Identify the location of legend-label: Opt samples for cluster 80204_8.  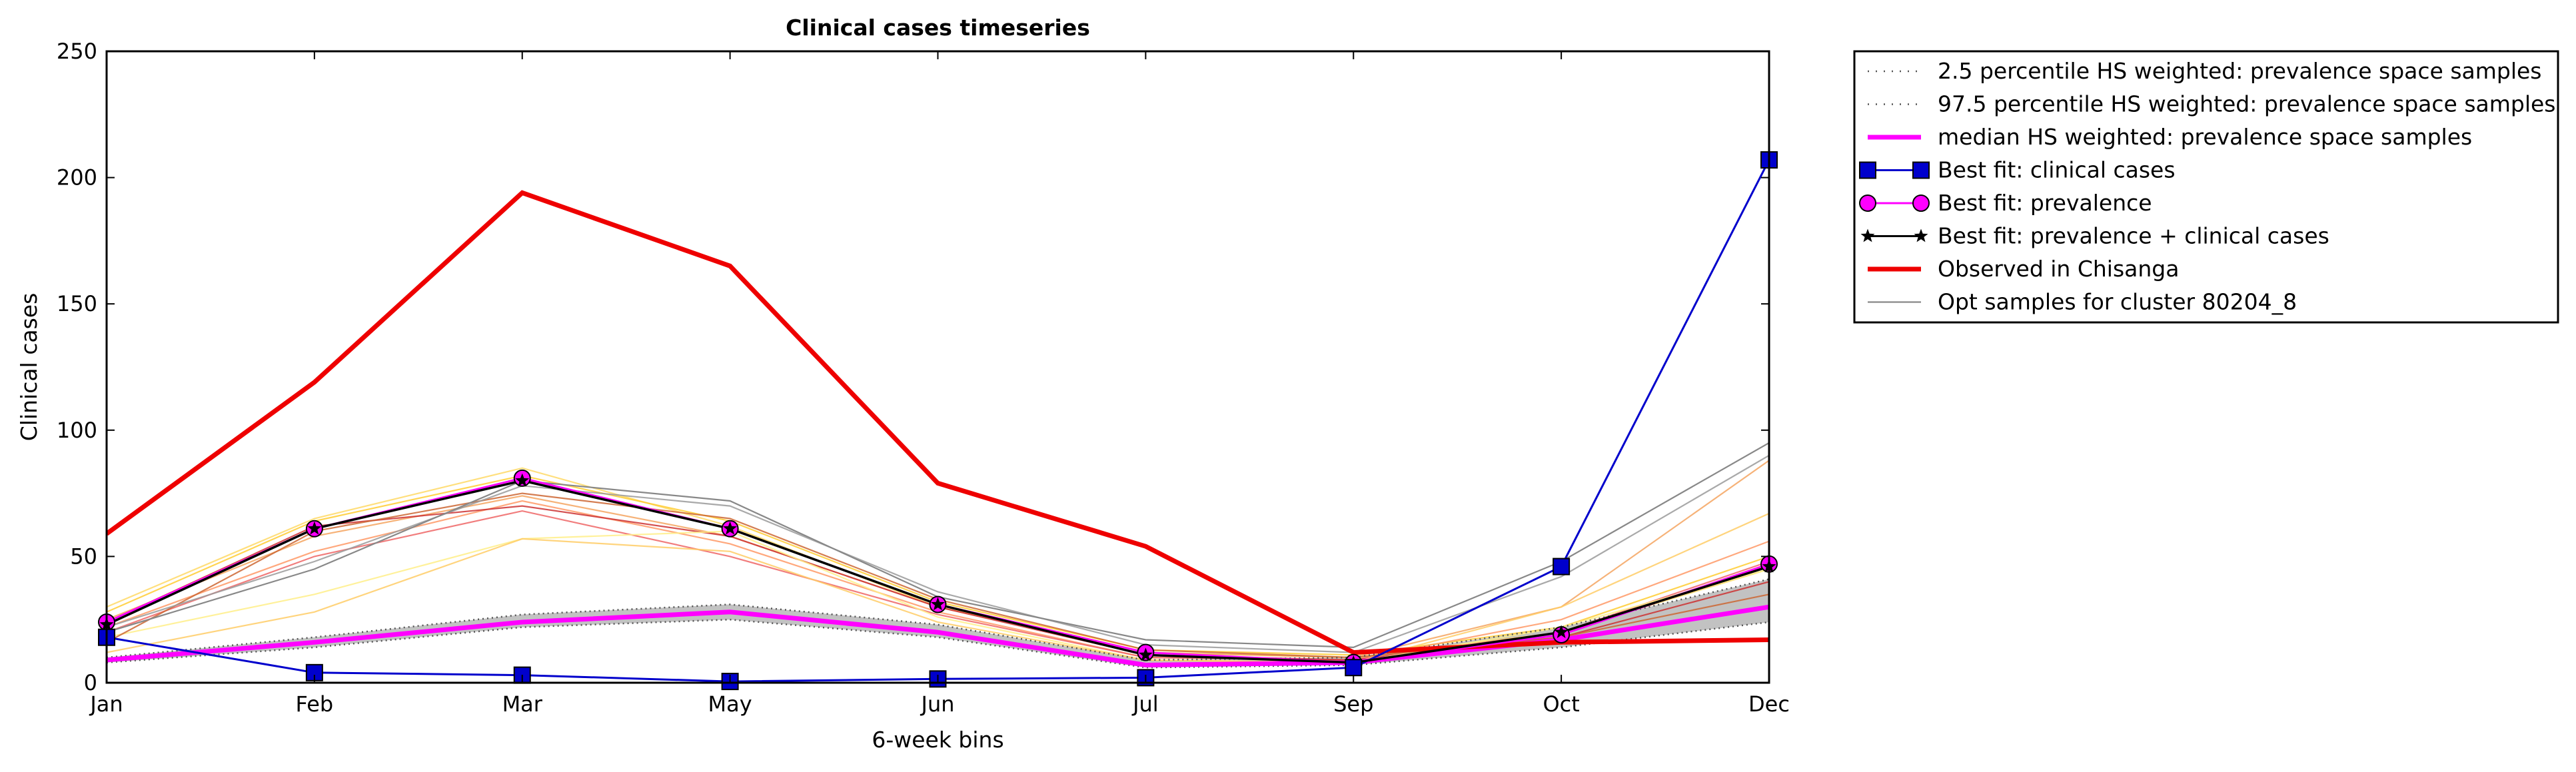
(2117, 302).